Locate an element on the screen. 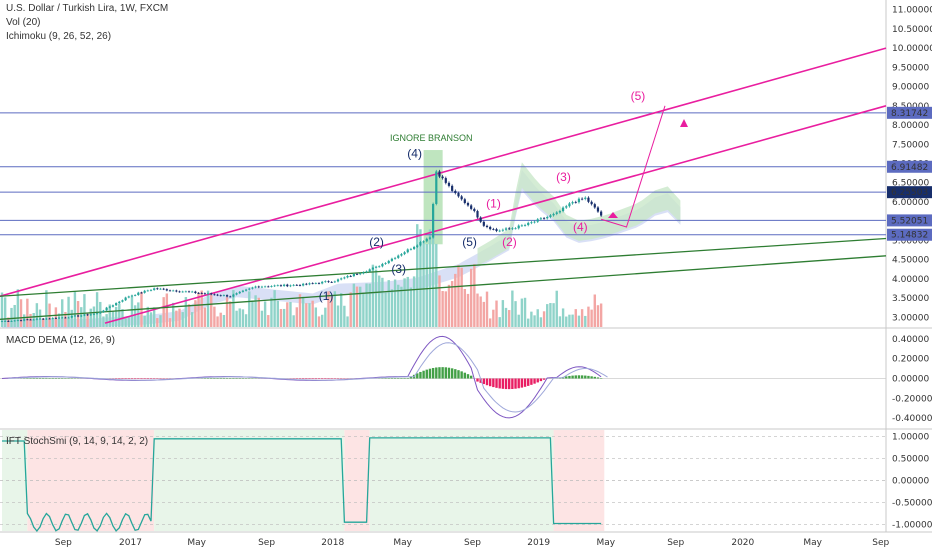 The height and width of the screenshot is (550, 932). price-tag-box is located at coordinates (909, 112).